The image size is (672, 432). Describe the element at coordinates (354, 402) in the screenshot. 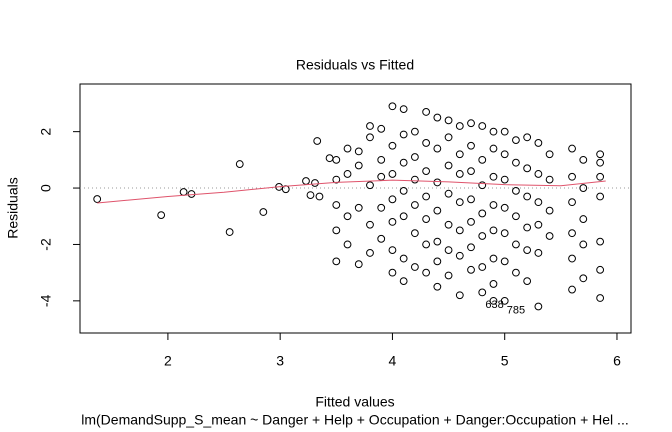

I see `x-axis-label: Fitted values` at that location.